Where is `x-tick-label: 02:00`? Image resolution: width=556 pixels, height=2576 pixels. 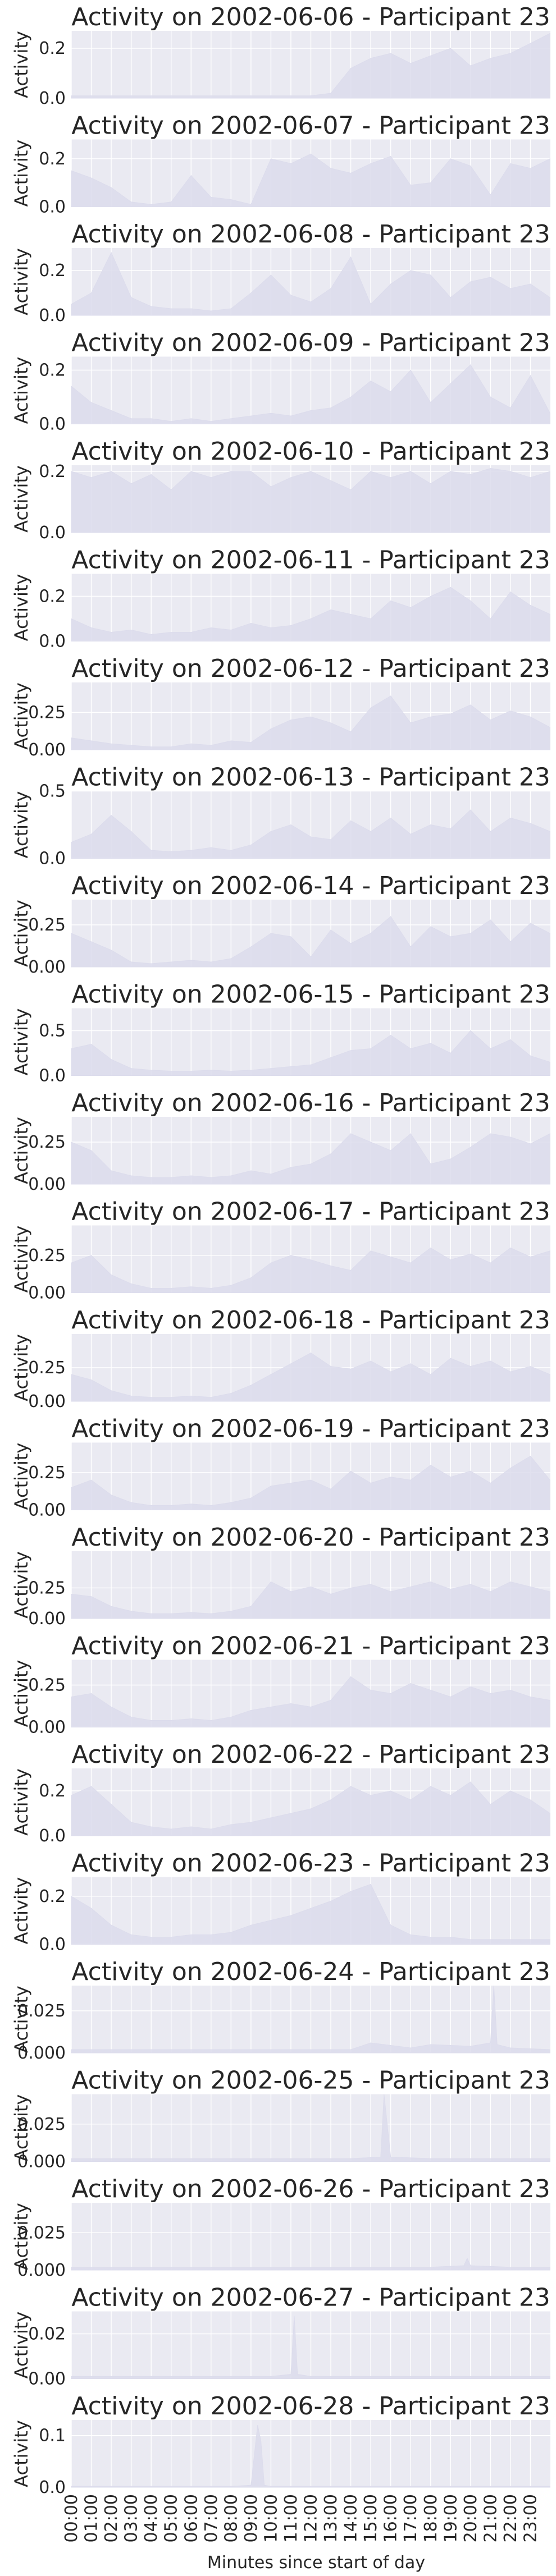
x-tick-label: 02:00 is located at coordinates (111, 2518).